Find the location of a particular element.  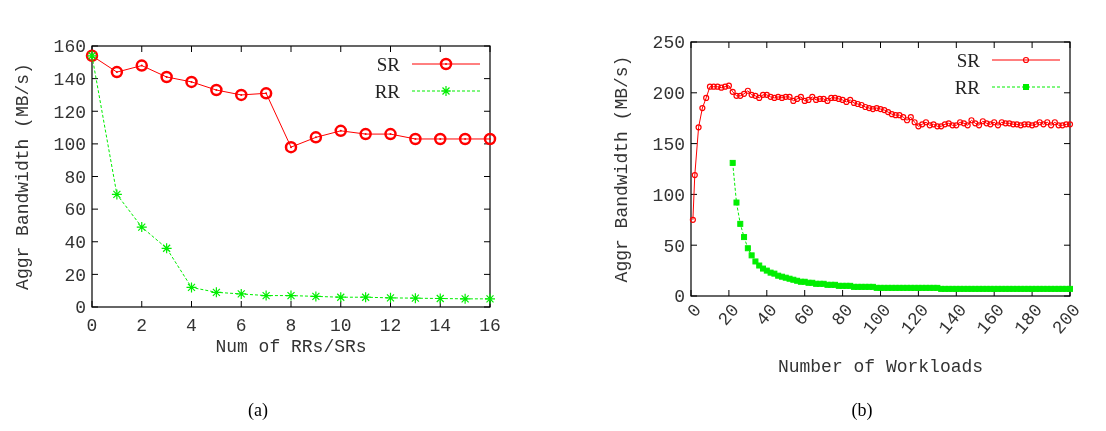

x-tick-label: 2 is located at coordinates (142, 326).